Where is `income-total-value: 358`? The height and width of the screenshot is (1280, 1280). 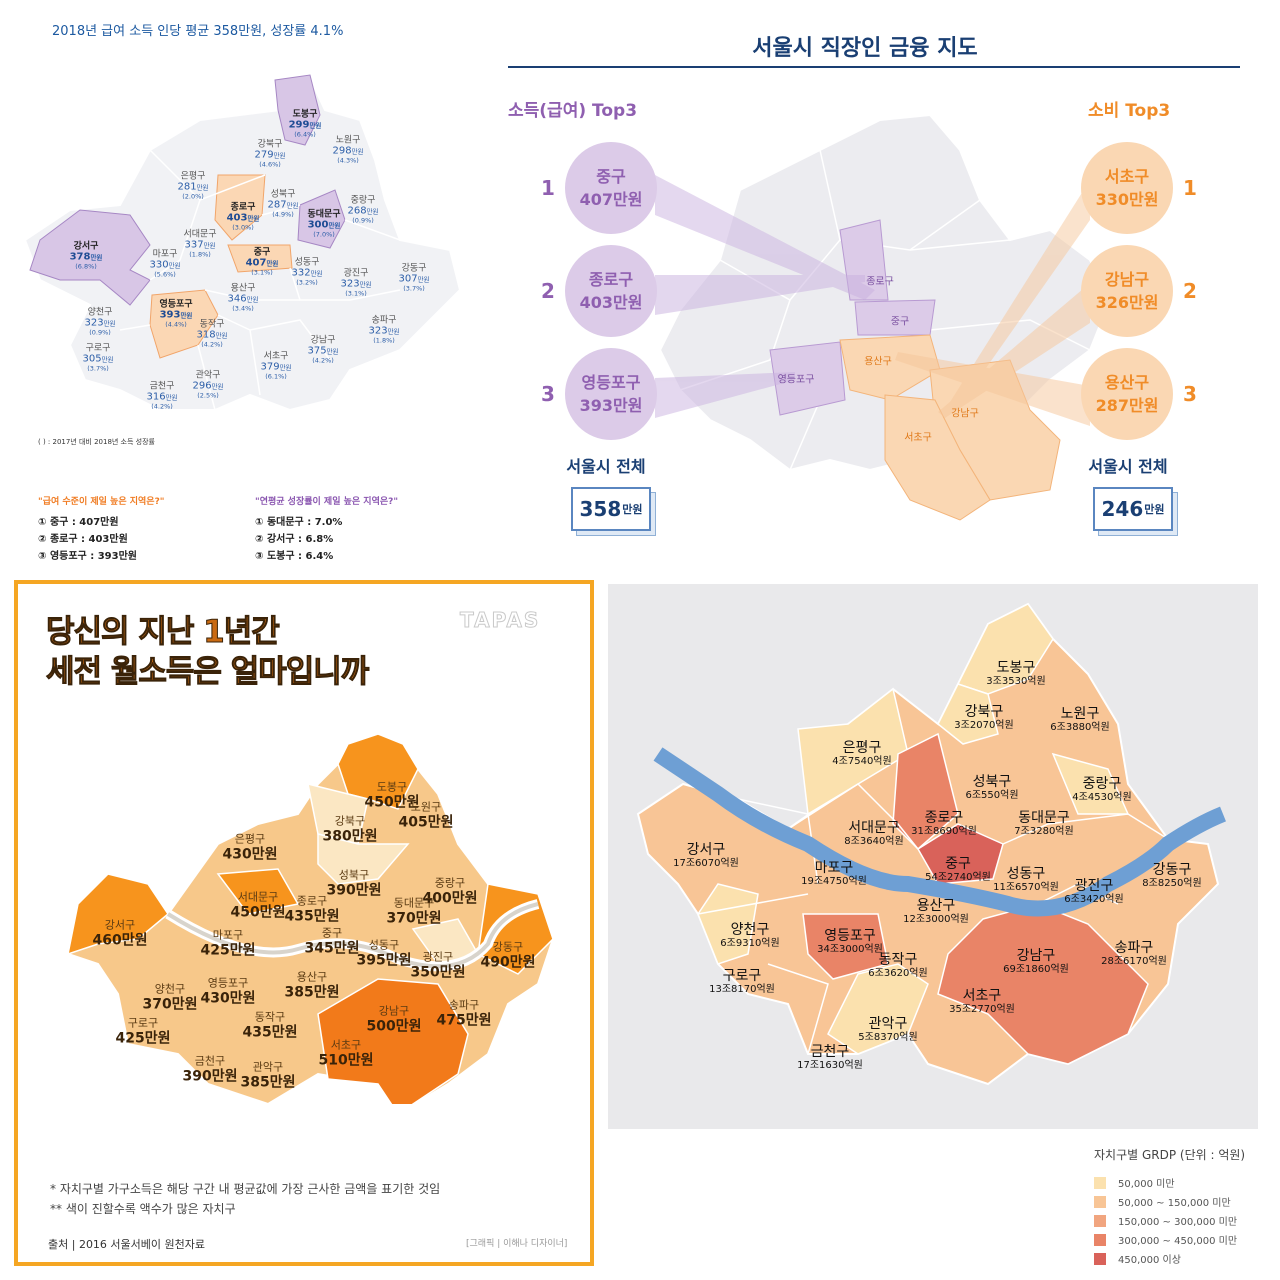
income-total-value: 358 is located at coordinates (600, 509).